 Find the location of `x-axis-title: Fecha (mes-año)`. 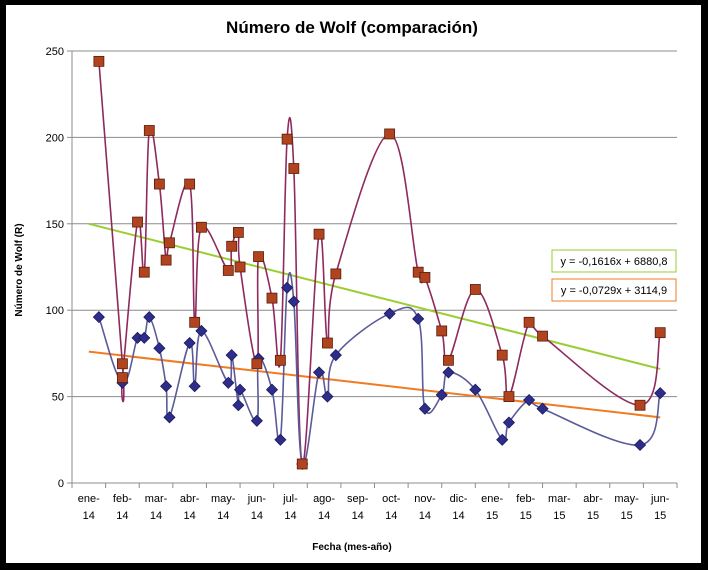

x-axis-title: Fecha (mes-año) is located at coordinates (351, 547).